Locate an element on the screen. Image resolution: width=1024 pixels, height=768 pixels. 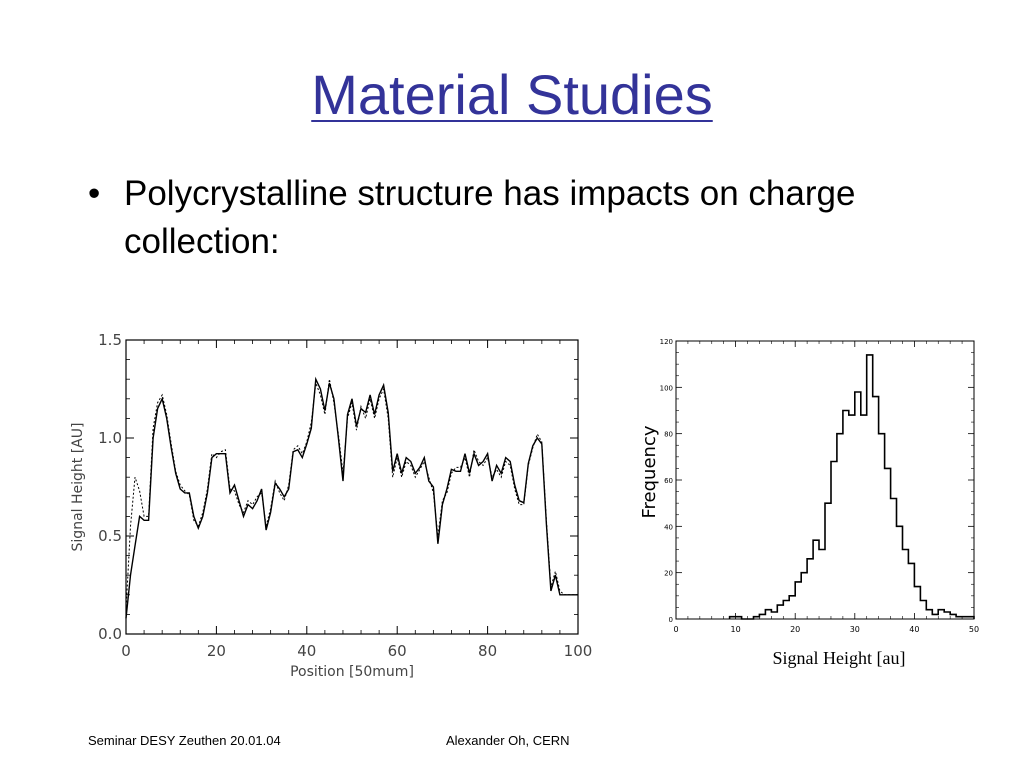
x-tick-label: 10 is located at coordinates (736, 629).